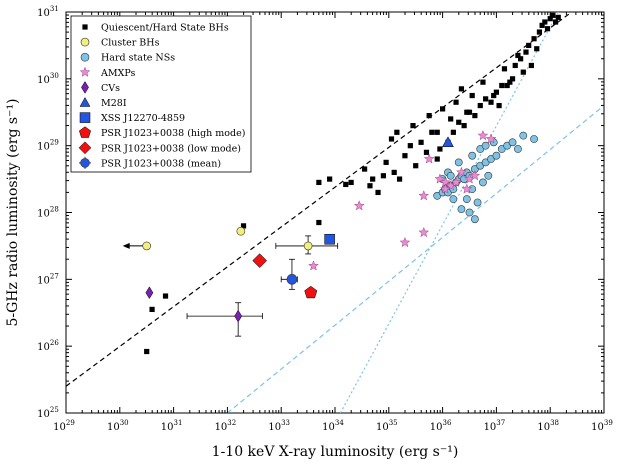 Image resolution: width=623 pixels, height=467 pixels. Describe the element at coordinates (48, 146) in the screenshot. I see `y-tick-label: 1029` at that location.